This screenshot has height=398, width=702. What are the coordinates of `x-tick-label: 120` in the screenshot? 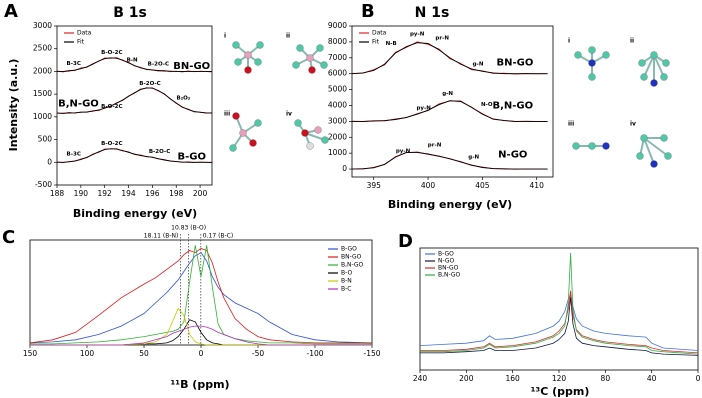 It's located at (559, 378).